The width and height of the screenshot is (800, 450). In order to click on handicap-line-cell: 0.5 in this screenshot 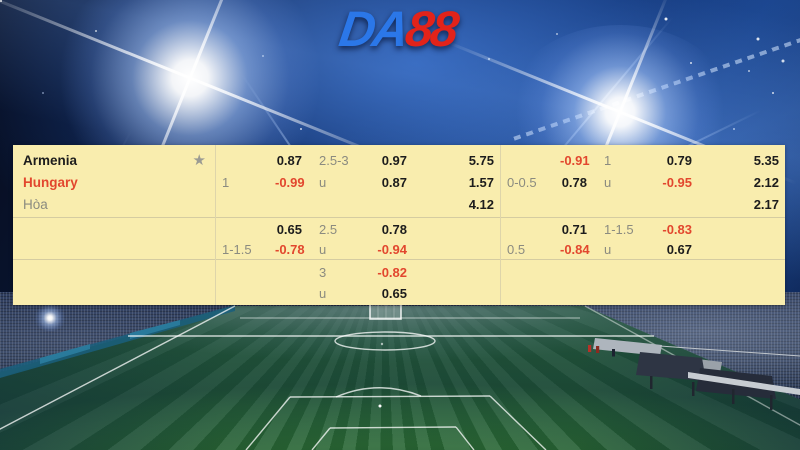, I will do `click(516, 249)`.